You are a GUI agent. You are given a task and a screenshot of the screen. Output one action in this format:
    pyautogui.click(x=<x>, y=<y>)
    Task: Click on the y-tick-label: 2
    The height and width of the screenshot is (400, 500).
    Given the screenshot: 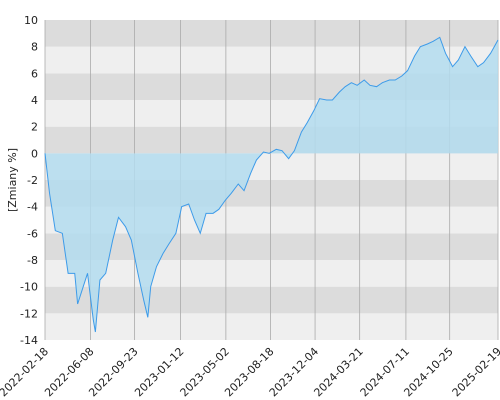 What is the action you would take?
    pyautogui.click(x=34, y=127)
    